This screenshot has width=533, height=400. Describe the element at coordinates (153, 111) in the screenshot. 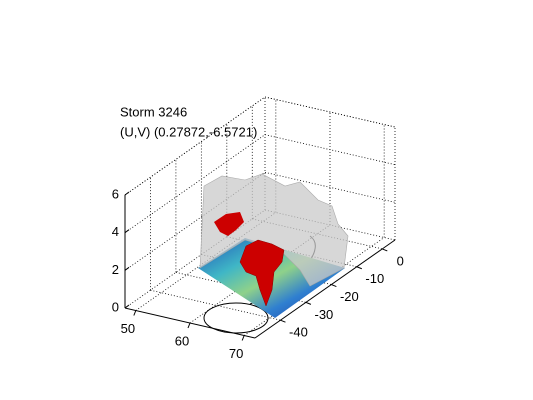

I see `annotation: Storm 3246` at that location.